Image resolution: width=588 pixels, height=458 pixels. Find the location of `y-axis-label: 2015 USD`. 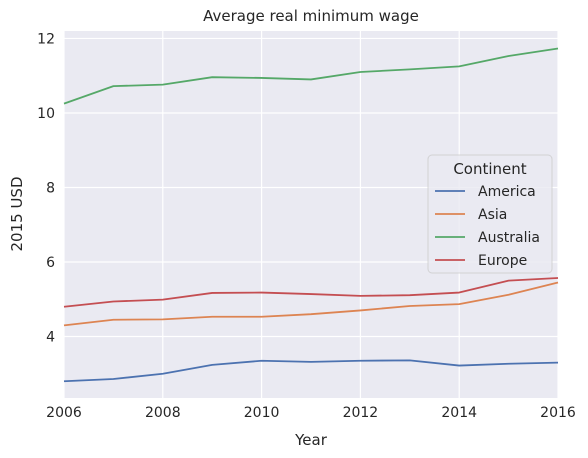

y-axis-label: 2015 USD is located at coordinates (17, 214).